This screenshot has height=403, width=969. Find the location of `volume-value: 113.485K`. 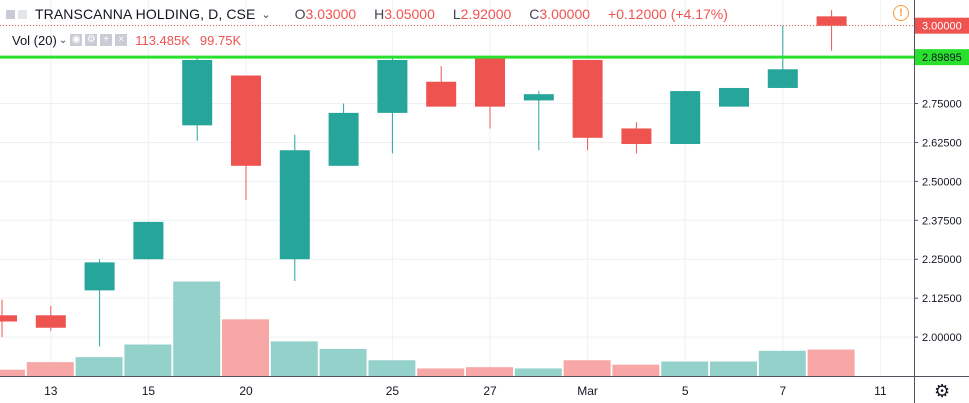

volume-value: 113.485K is located at coordinates (162, 40).